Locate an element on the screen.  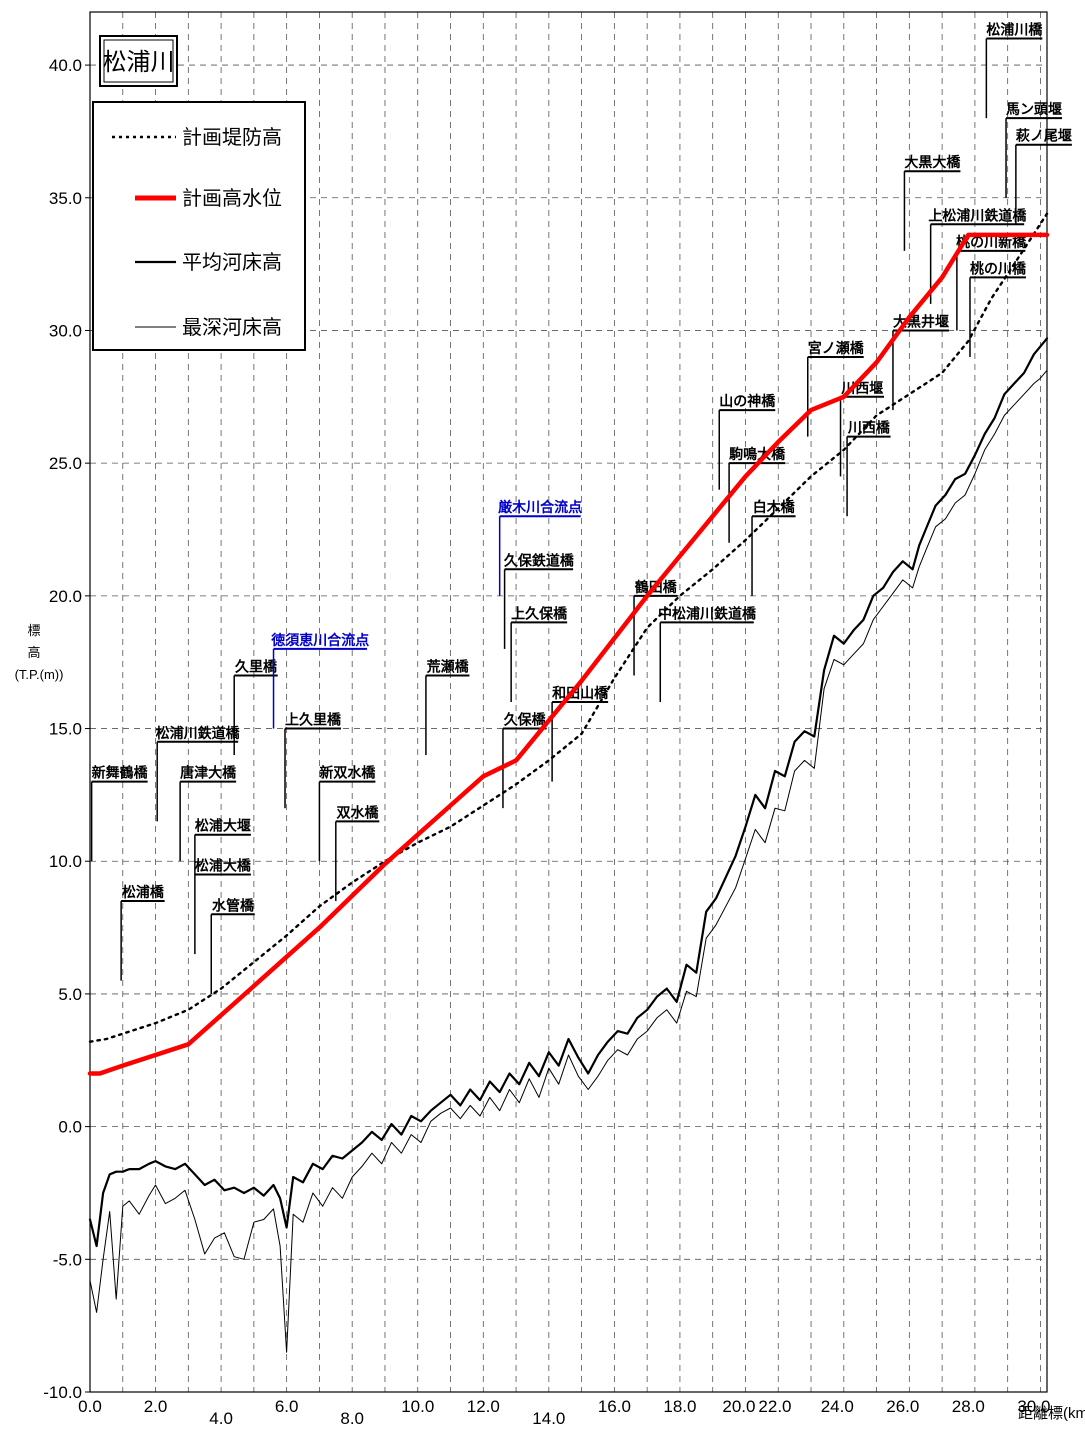
bridge-label: 宮ノ瀬橋 is located at coordinates (836, 348).